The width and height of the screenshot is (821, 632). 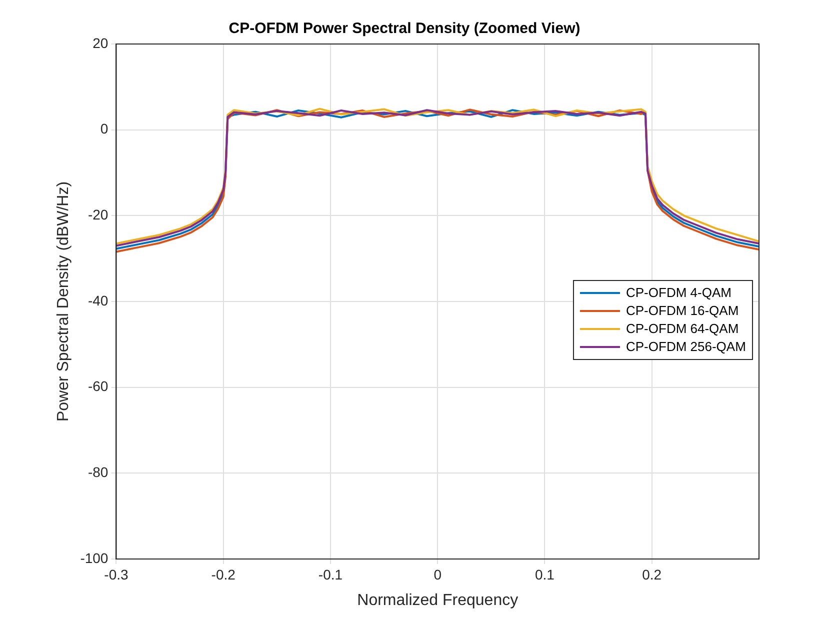 What do you see at coordinates (94, 558) in the screenshot?
I see `y-tick-label: -100` at bounding box center [94, 558].